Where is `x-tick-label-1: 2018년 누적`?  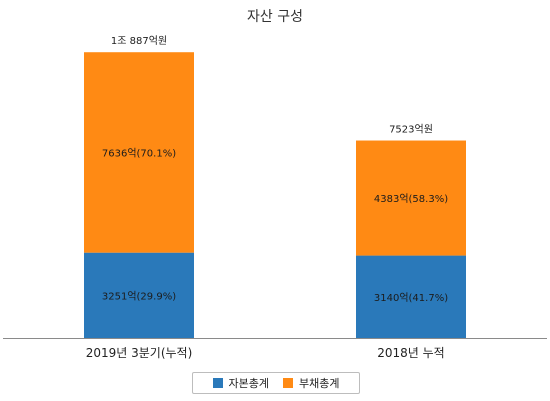
x-tick-label-1: 2018년 누적 is located at coordinates (410, 353).